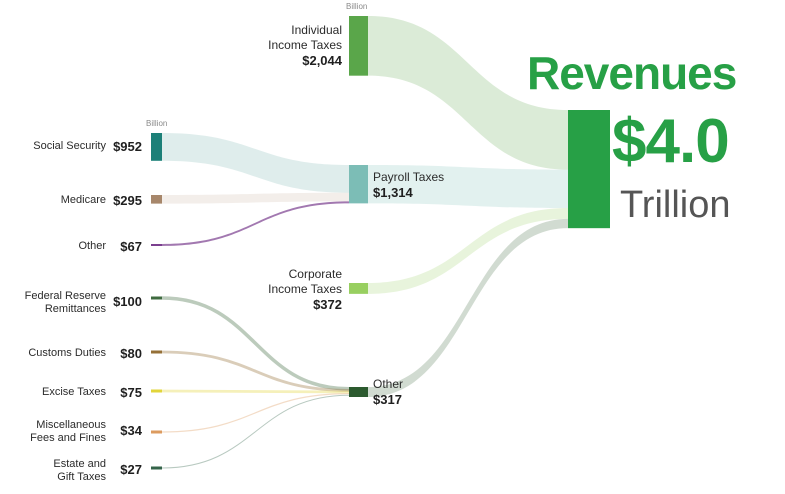 This screenshot has width=785, height=494. What do you see at coordinates (68, 438) in the screenshot?
I see `label-misc-fees-name-1: Fees and Fines` at bounding box center [68, 438].